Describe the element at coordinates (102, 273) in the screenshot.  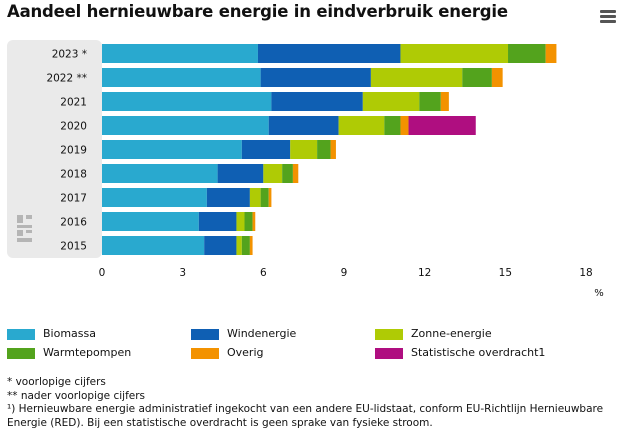
I see `x-tick-label: 0` at that location.